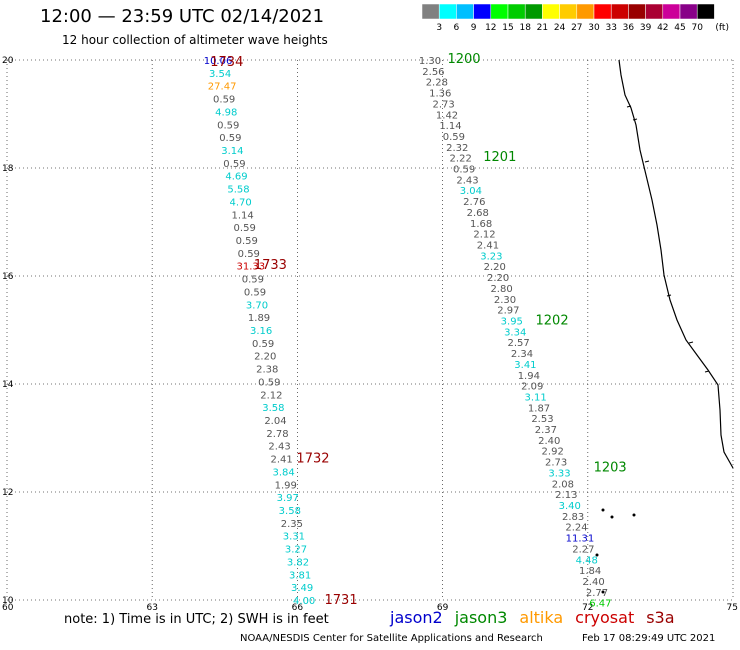 The height and width of the screenshot is (650, 740). Describe the element at coordinates (236, 177) in the screenshot. I see `wave-height-value: 4.69` at that location.